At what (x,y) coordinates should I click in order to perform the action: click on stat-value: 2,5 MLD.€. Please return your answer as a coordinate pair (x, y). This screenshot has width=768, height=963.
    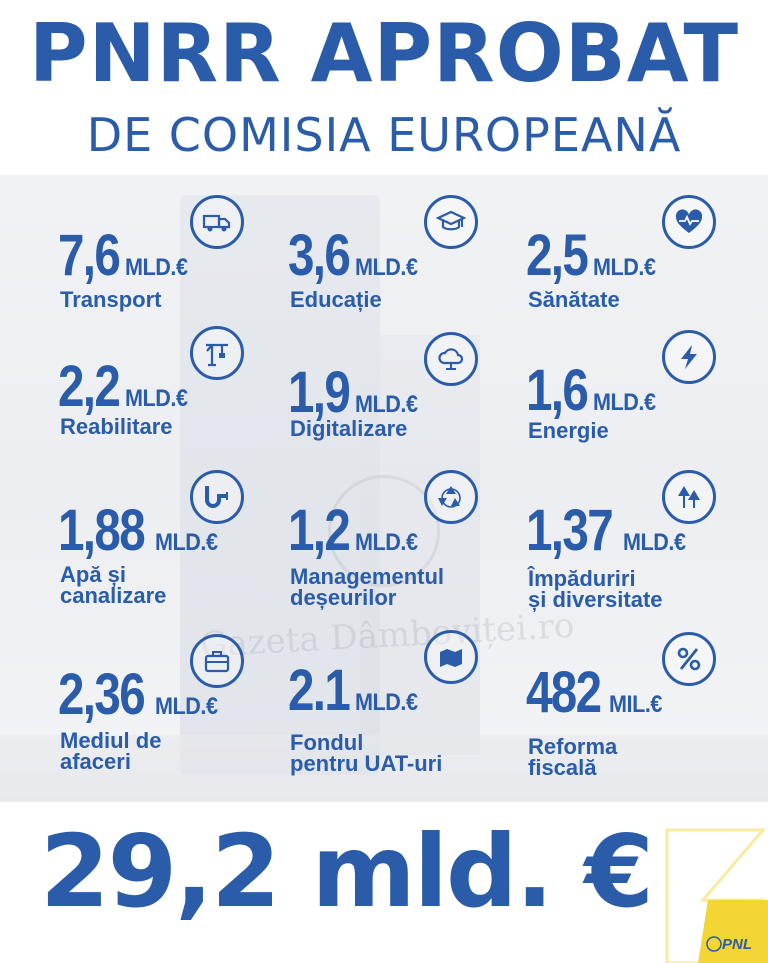
    Looking at the image, I should click on (591, 255).